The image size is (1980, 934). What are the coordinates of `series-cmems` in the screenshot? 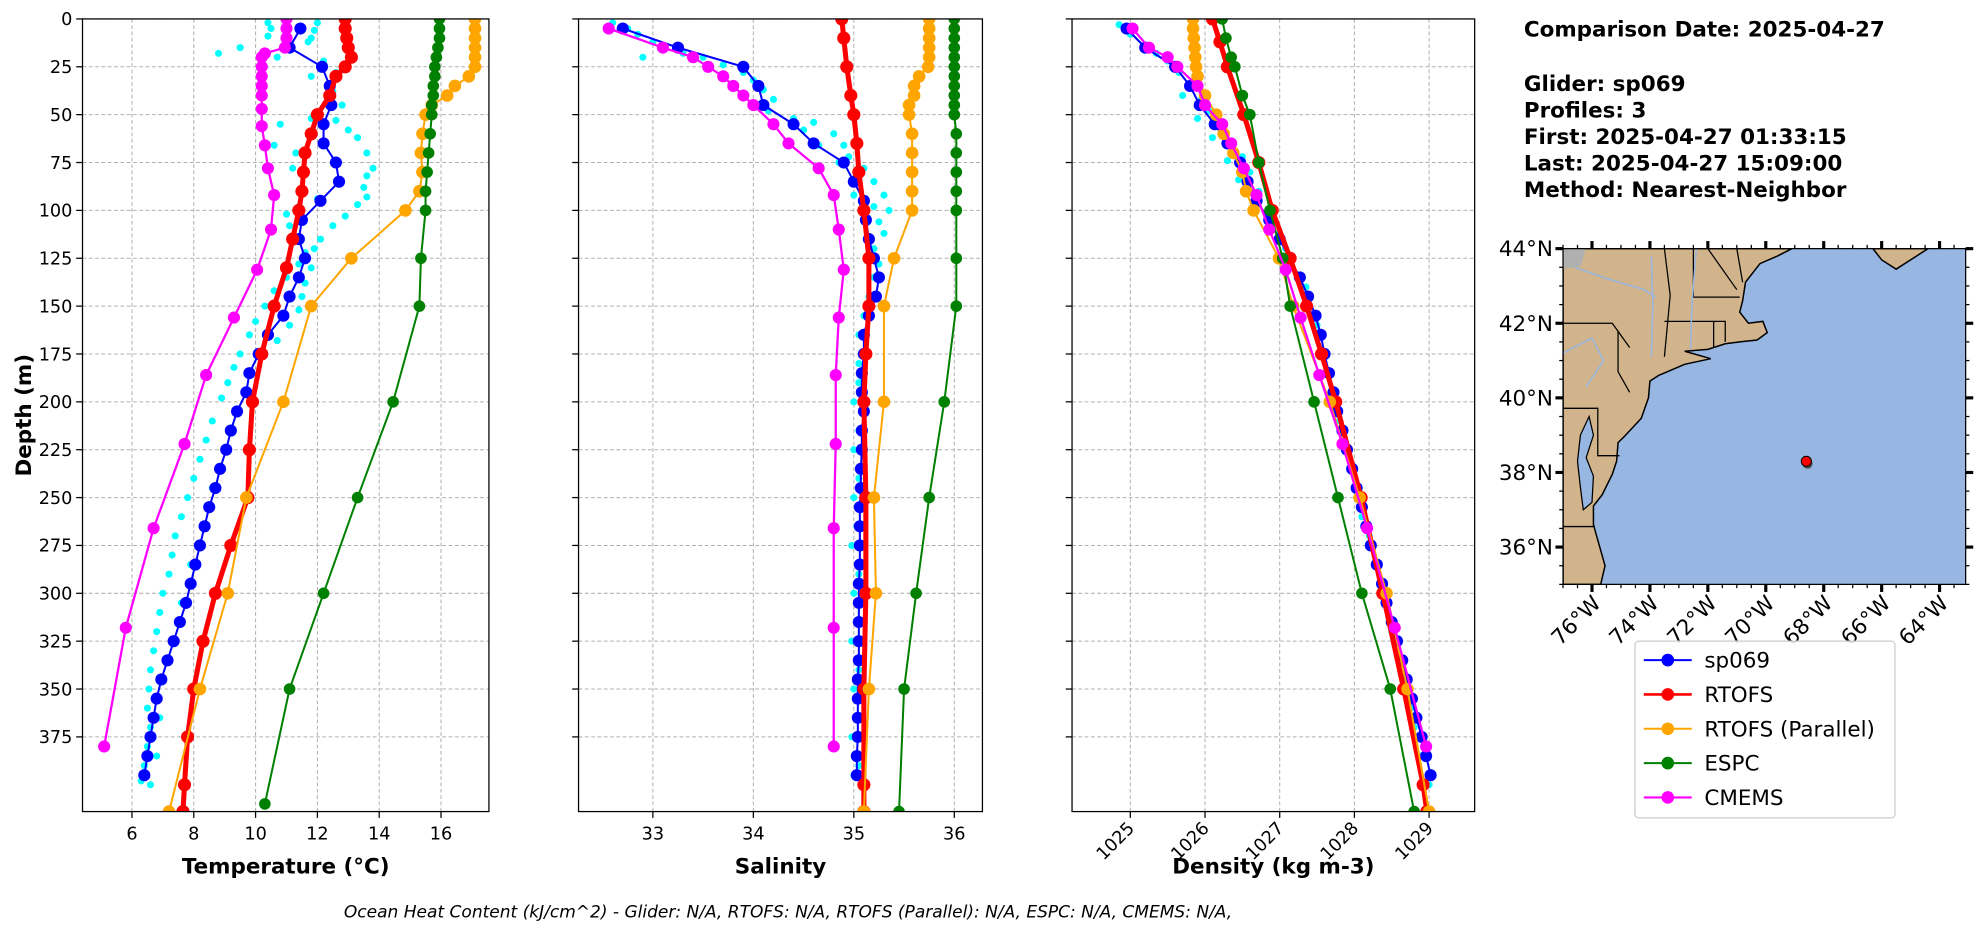 It's located at (726, 387).